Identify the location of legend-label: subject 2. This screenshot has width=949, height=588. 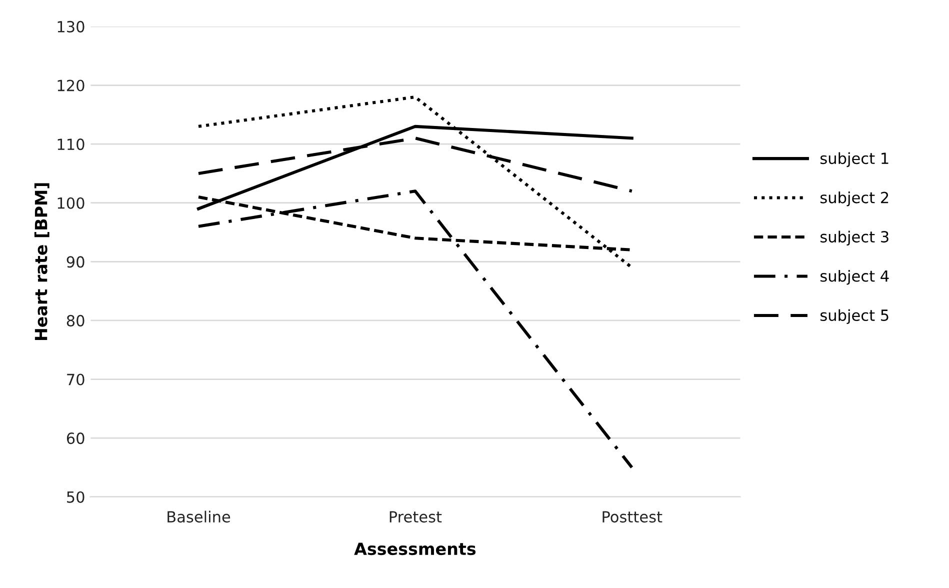
(854, 199).